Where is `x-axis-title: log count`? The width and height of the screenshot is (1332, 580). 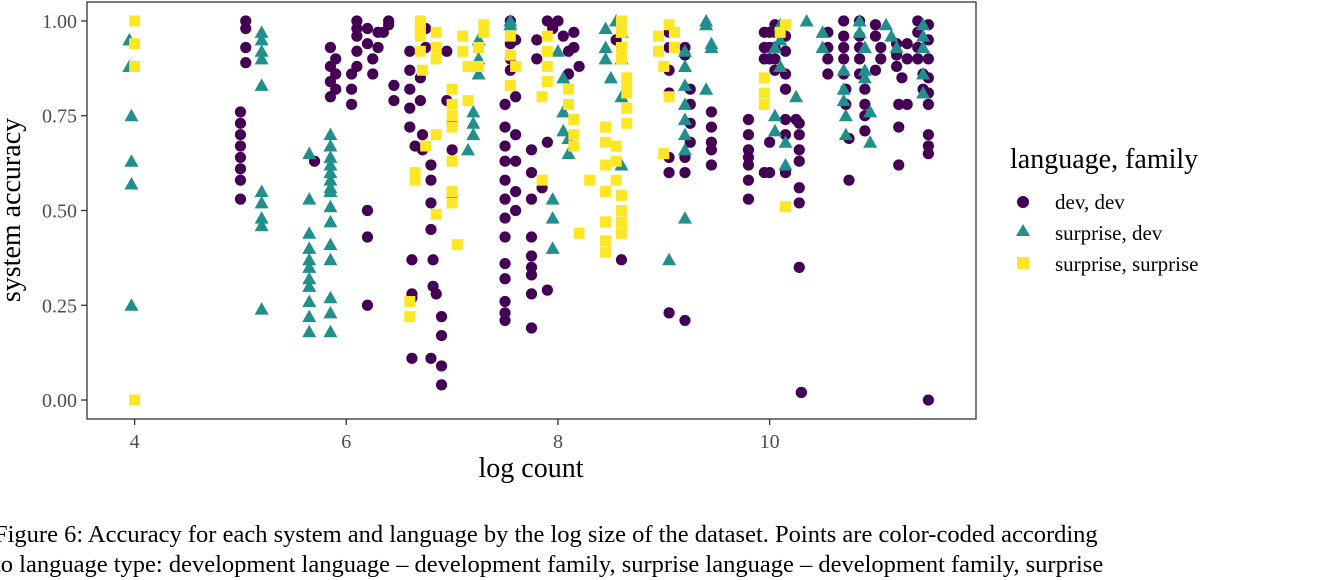 x-axis-title: log count is located at coordinates (531, 468).